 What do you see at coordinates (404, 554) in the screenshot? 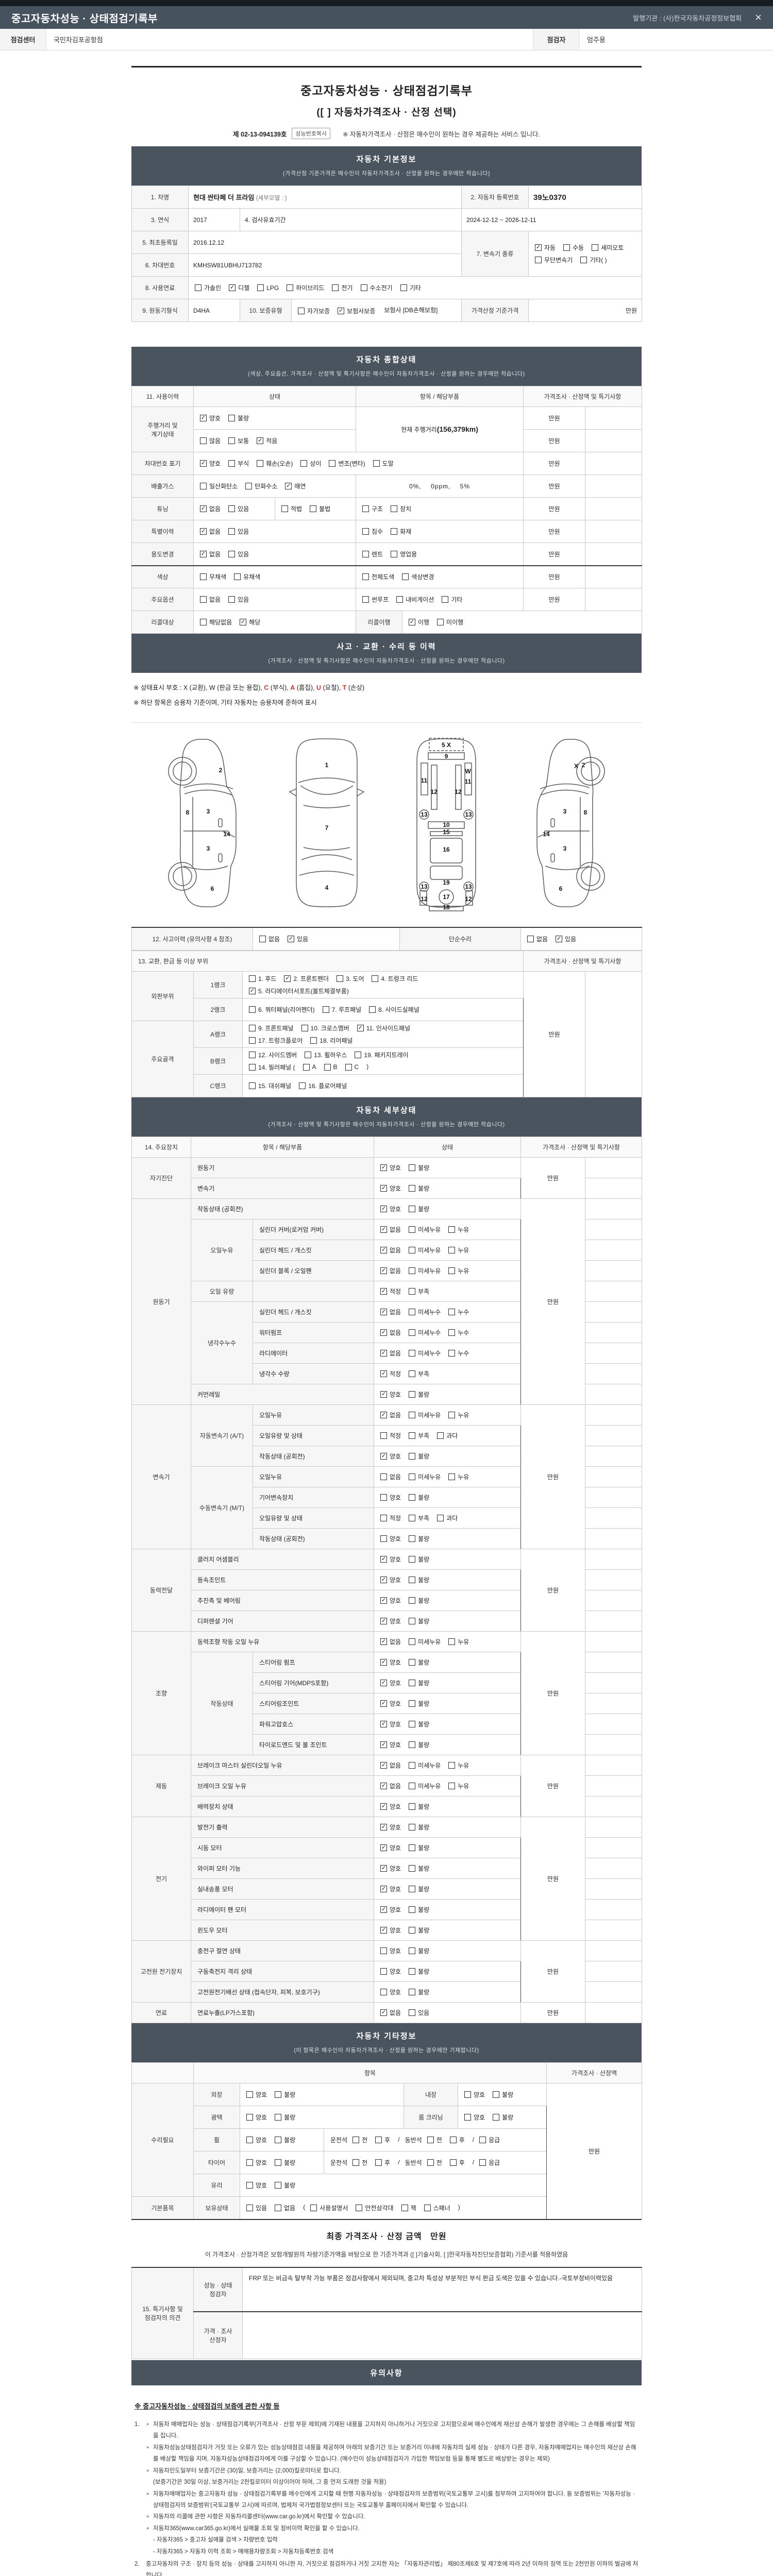
I see `checkbox-option: 영업용` at bounding box center [404, 554].